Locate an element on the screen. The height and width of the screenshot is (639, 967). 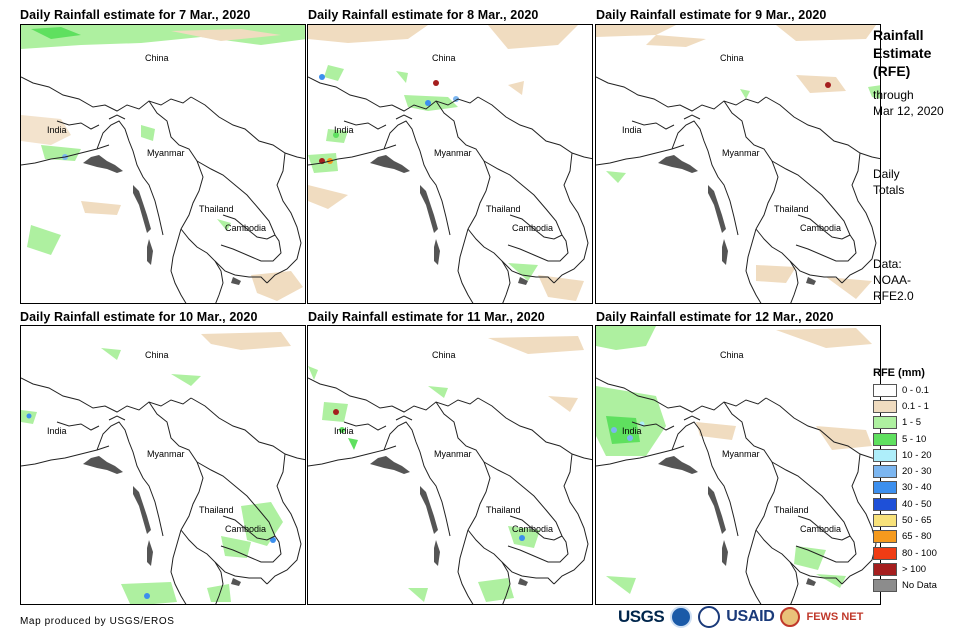
legend-item: > 100 is located at coordinates (905, 569).